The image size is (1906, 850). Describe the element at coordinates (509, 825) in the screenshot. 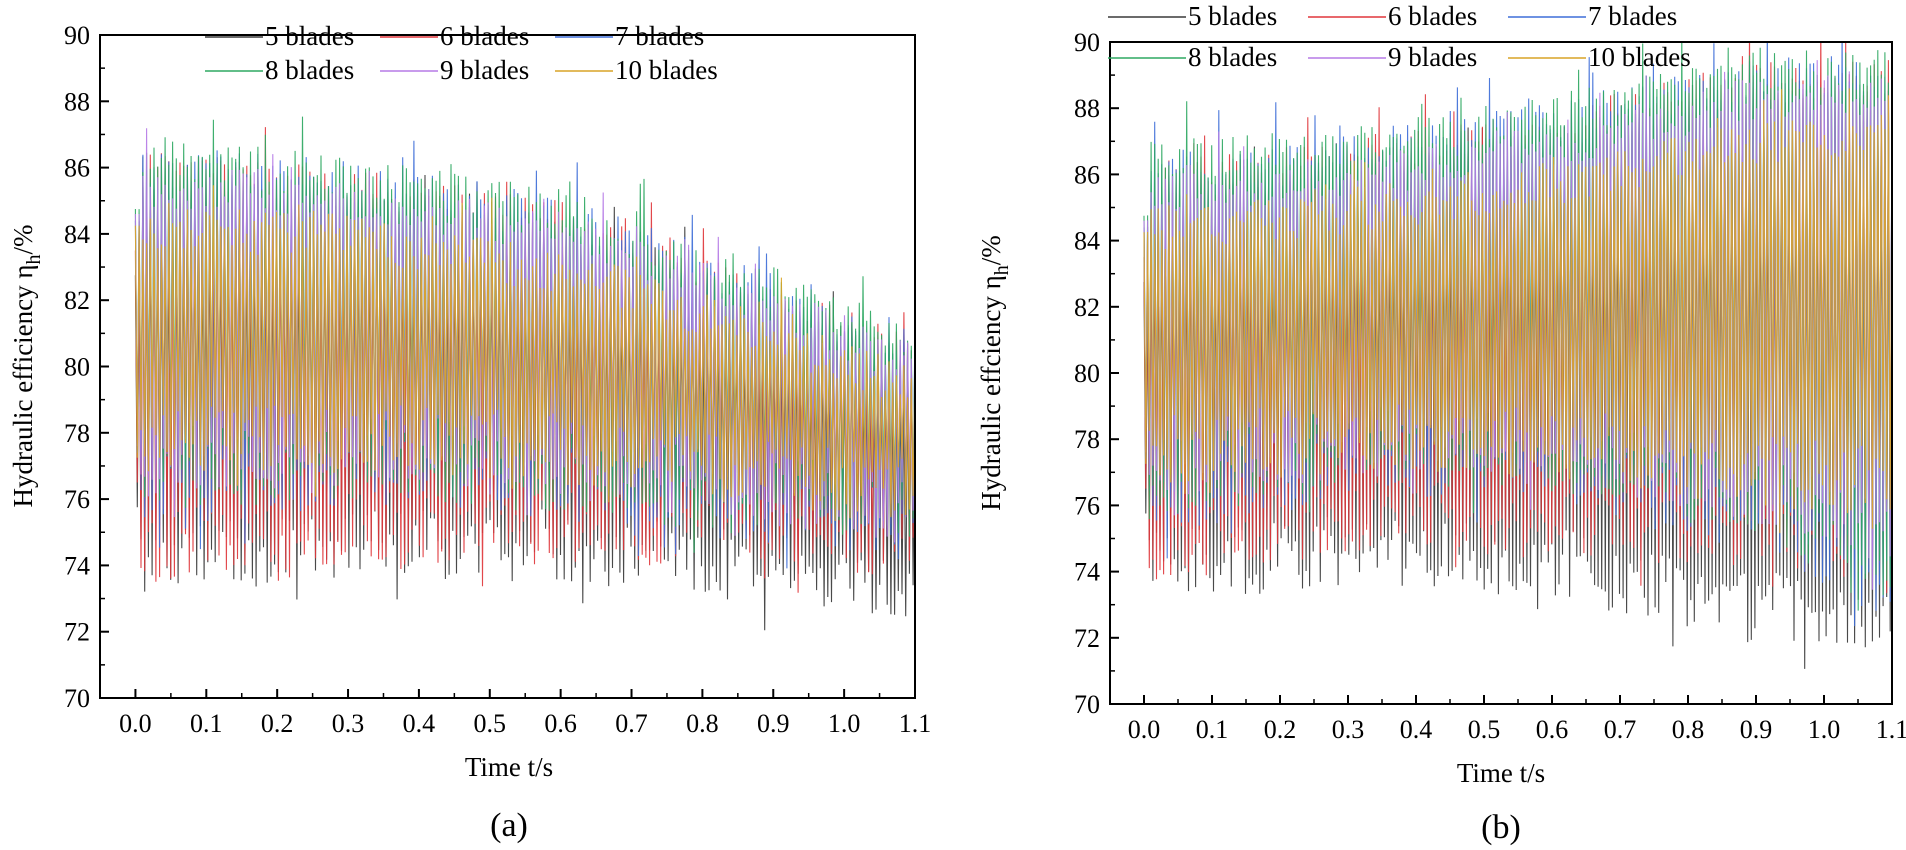

I see `caption-a: (a)` at that location.